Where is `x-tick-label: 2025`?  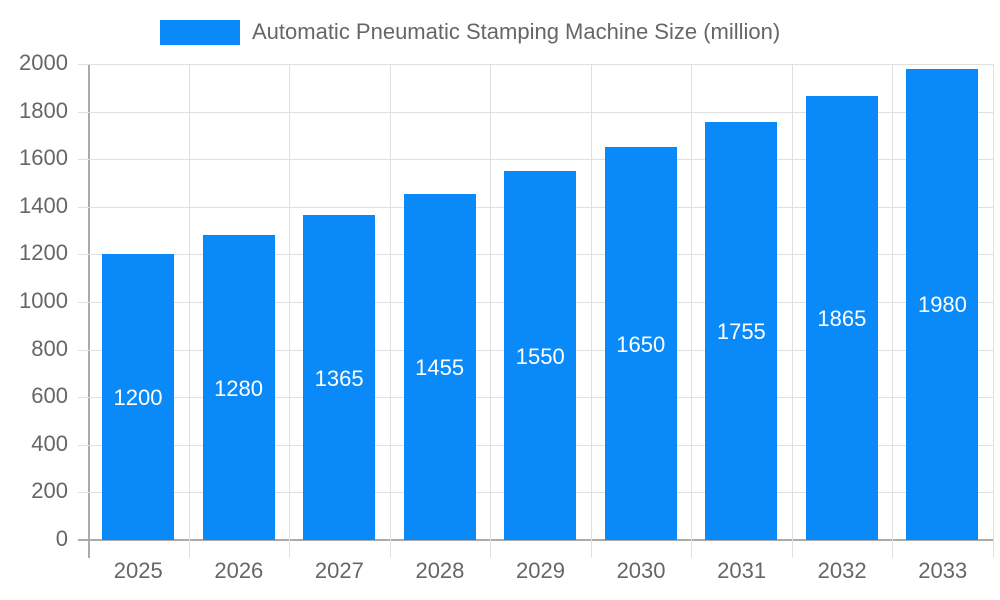 x-tick-label: 2025 is located at coordinates (138, 570).